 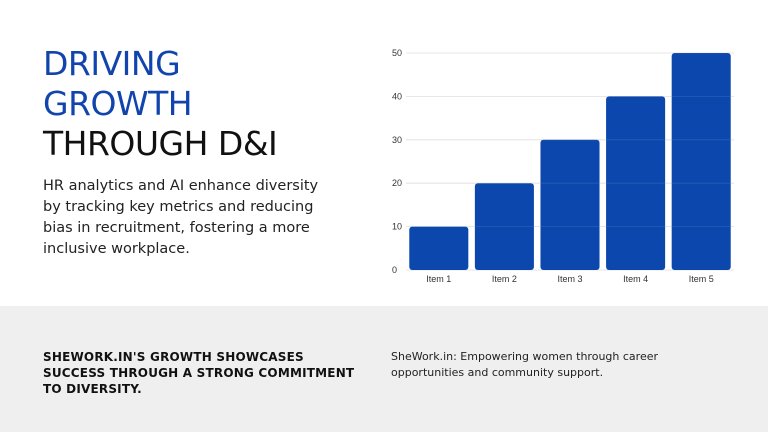 What do you see at coordinates (569, 279) in the screenshot?
I see `x-tick-label: Item 3` at bounding box center [569, 279].